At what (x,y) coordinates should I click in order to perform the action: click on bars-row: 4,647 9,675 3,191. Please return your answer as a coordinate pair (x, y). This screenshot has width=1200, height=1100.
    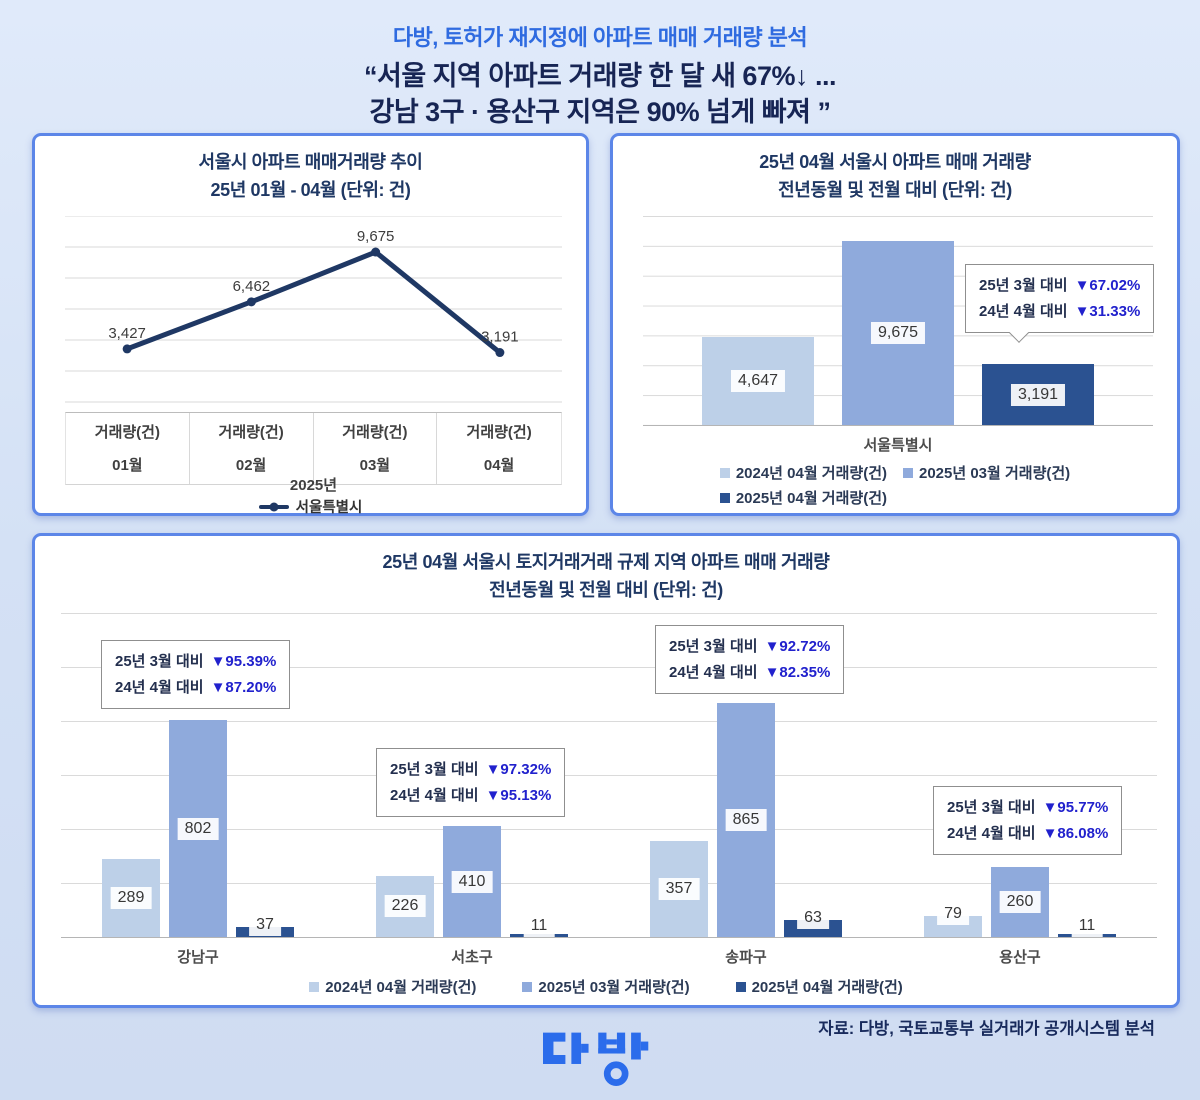
    Looking at the image, I should click on (898, 320).